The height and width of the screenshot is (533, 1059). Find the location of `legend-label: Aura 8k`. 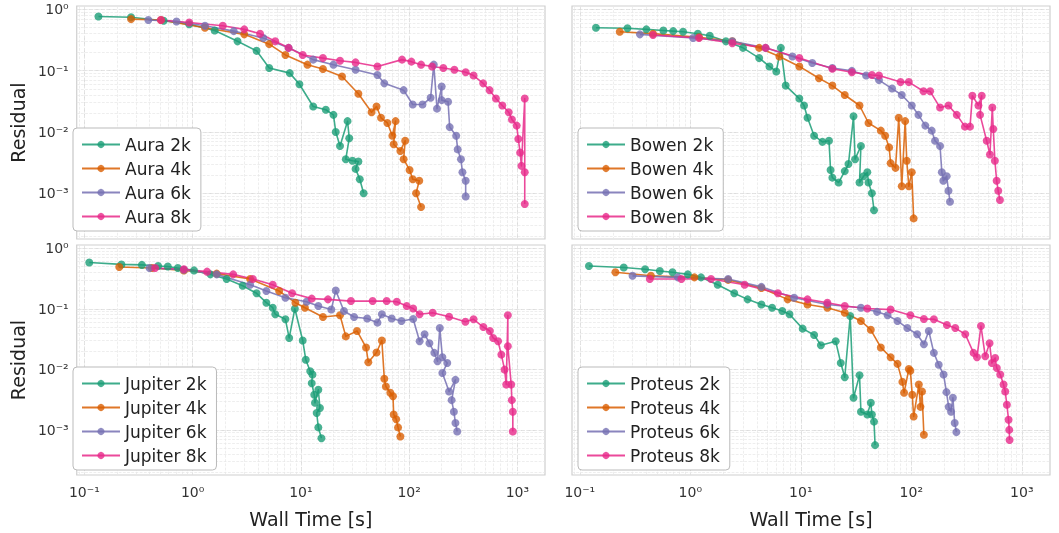

legend-label: Aura 8k is located at coordinates (158, 216).